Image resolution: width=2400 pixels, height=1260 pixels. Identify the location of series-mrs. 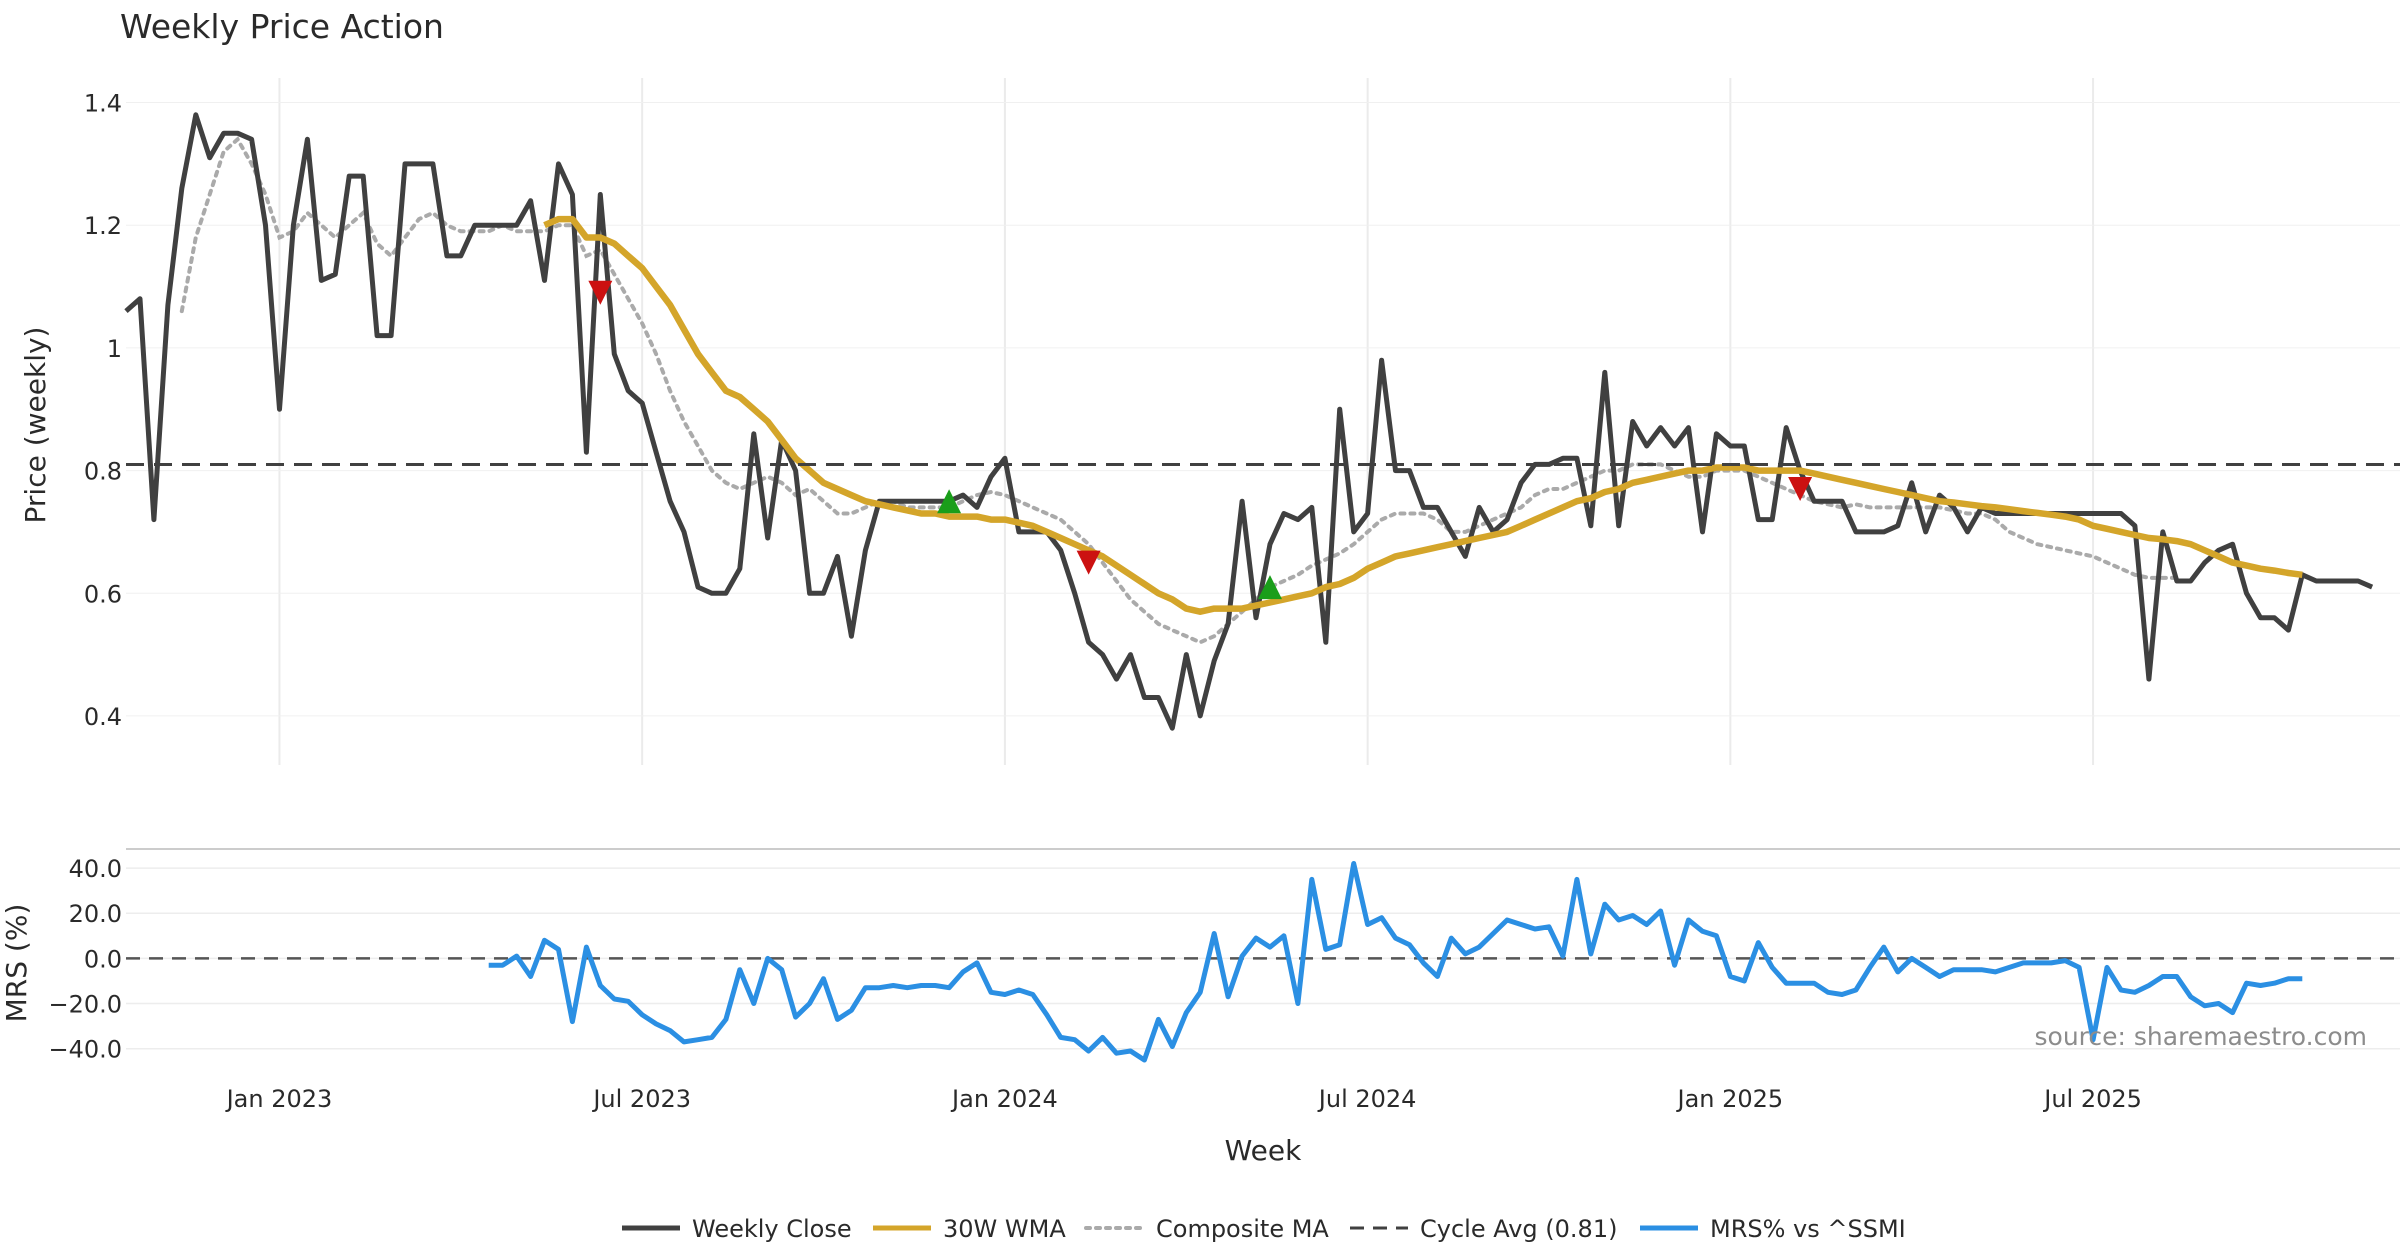
(1395, 962).